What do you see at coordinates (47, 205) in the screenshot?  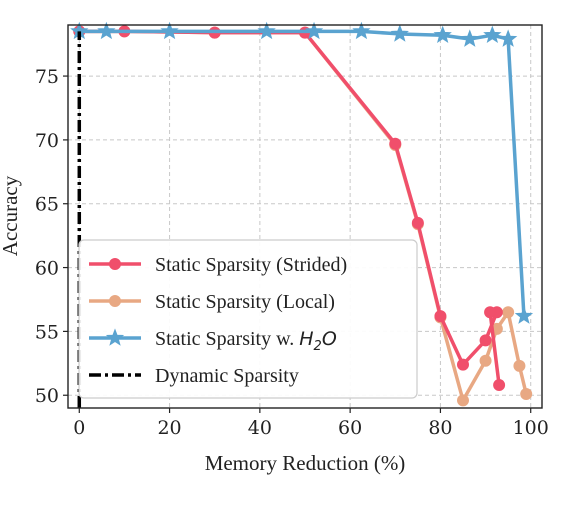 I see `y-tick-label: 65` at bounding box center [47, 205].